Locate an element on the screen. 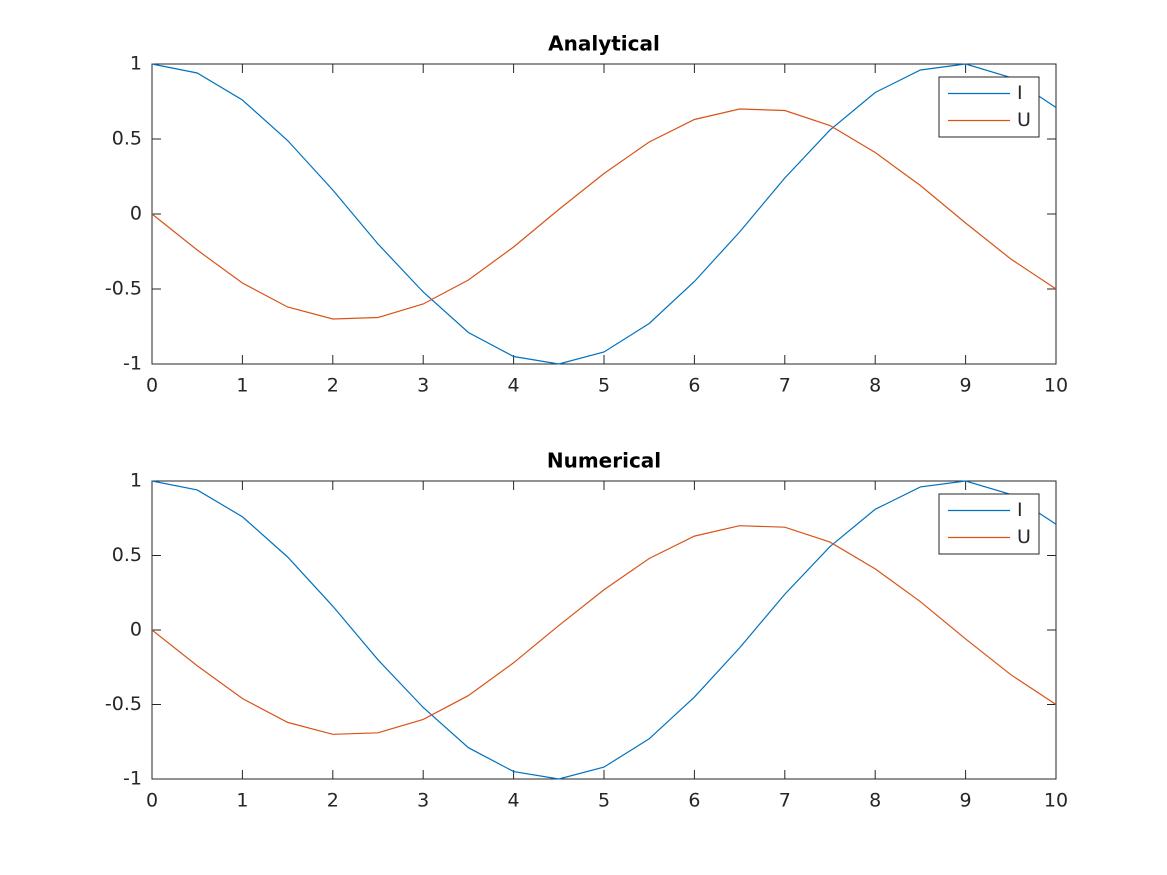 The height and width of the screenshot is (875, 1167). chart-title: Analytical is located at coordinates (604, 44).